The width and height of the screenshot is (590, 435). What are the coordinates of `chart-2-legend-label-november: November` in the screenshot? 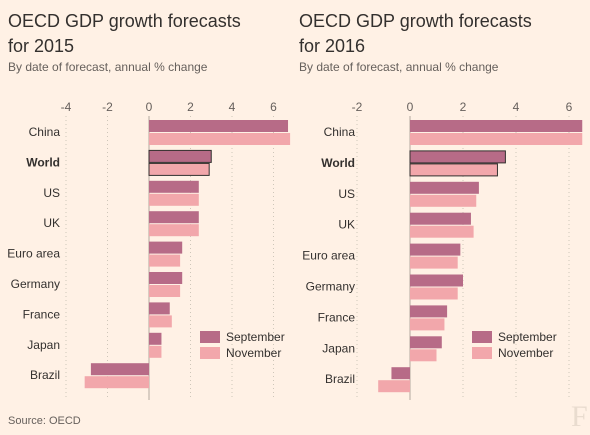 It's located at (525, 353).